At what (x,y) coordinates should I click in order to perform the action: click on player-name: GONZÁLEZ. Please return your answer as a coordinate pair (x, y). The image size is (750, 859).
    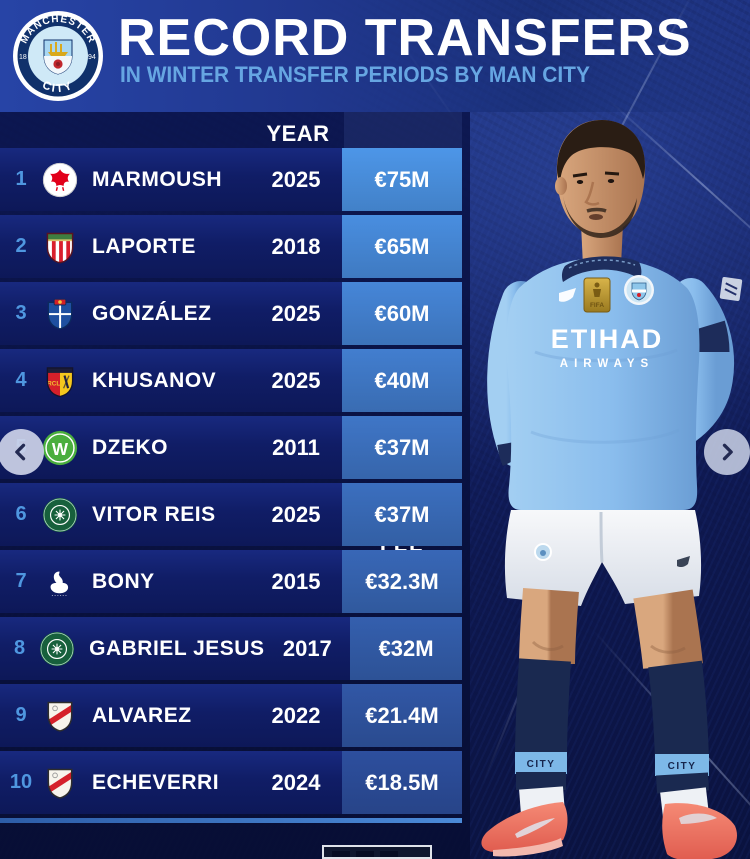
    Looking at the image, I should click on (152, 313).